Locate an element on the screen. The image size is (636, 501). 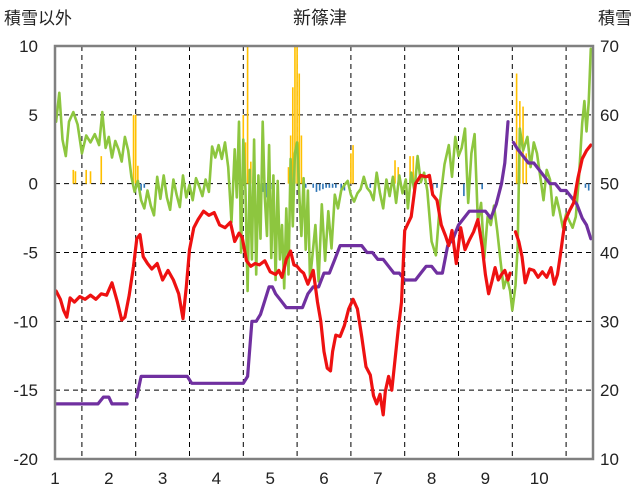
right-tick-label: 20 is located at coordinates (609, 390).